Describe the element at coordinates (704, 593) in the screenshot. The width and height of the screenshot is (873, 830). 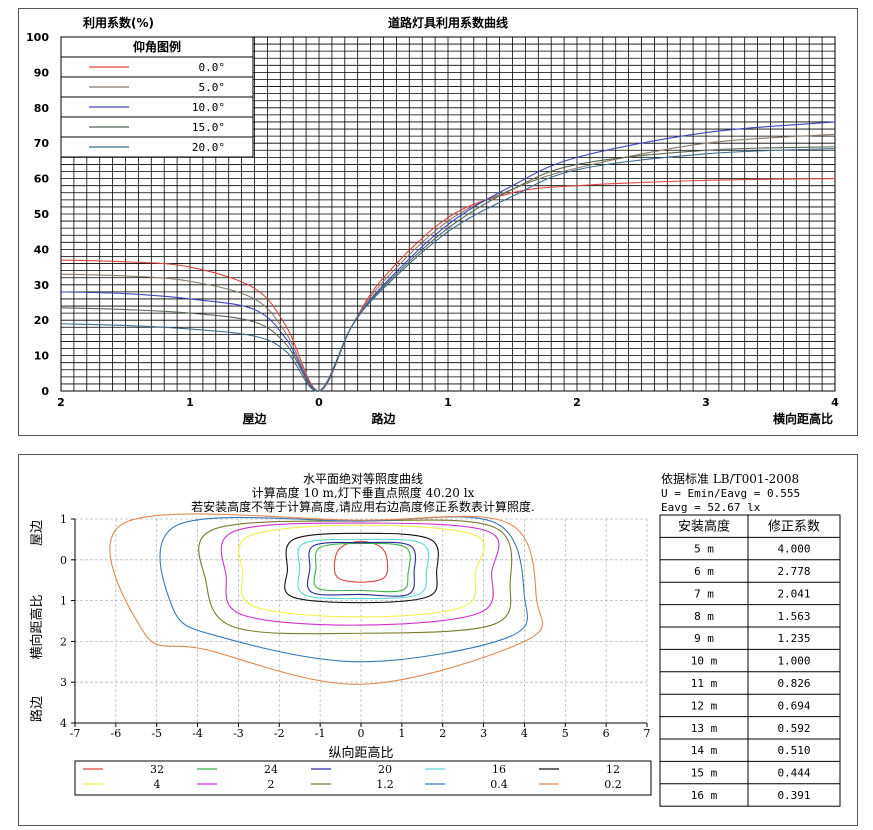
I see `correction-table-cell: 7 m` at that location.